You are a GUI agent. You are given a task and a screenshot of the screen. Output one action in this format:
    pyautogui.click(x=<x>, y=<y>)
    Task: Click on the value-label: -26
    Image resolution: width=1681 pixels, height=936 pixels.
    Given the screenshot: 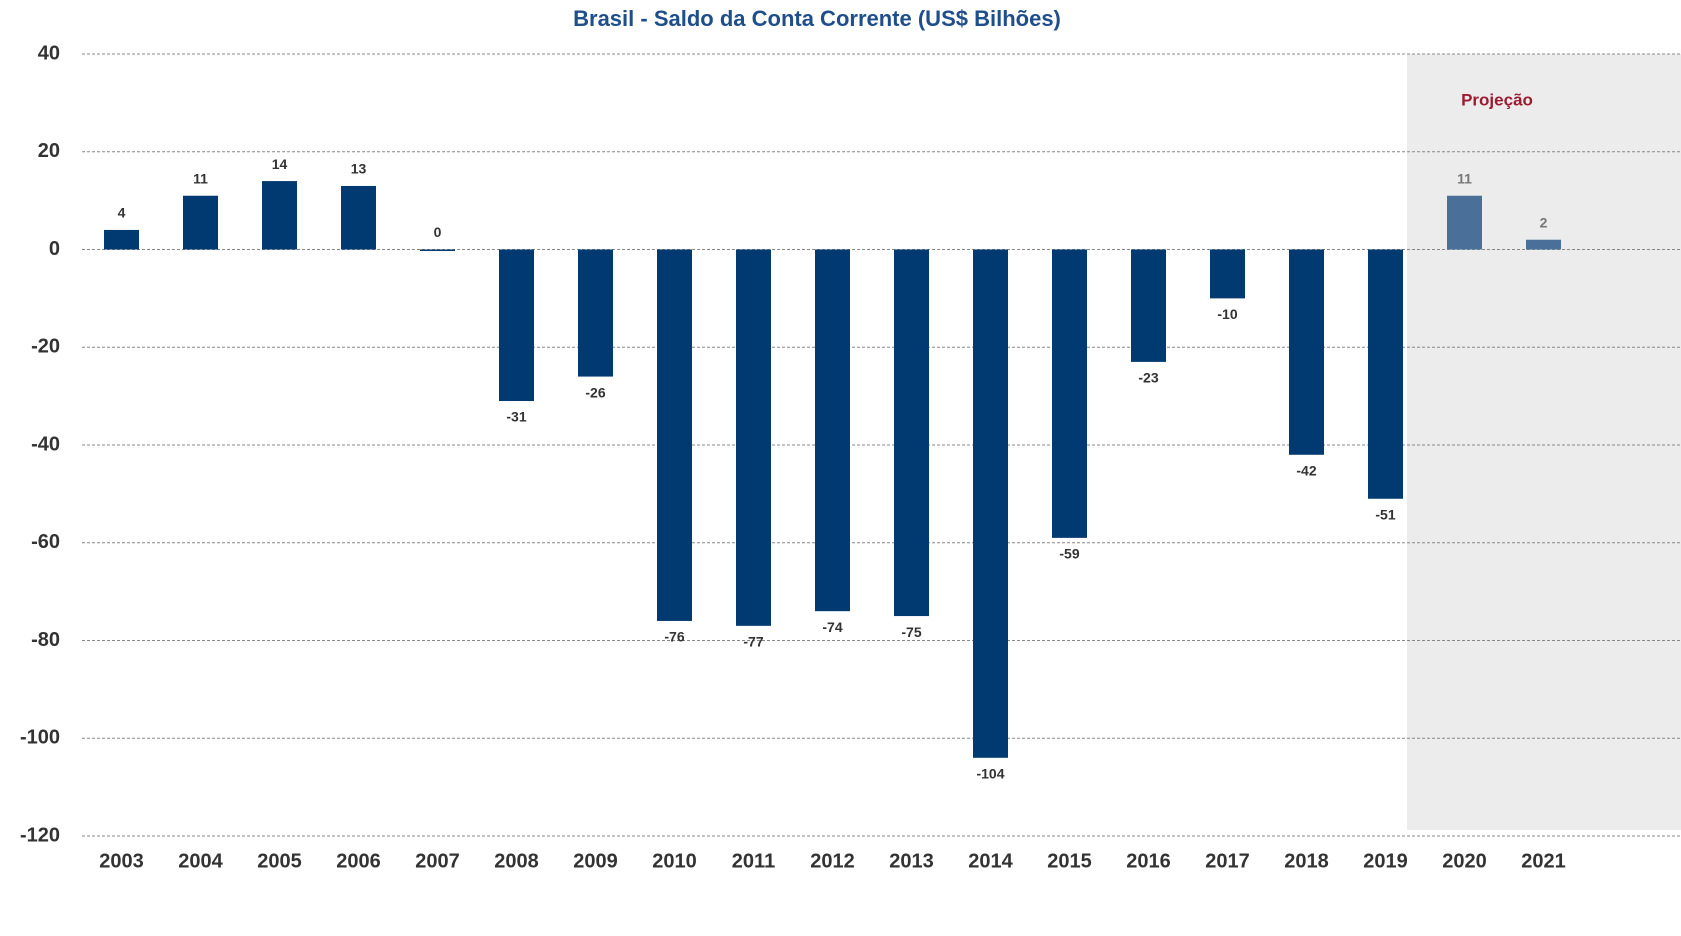 What is the action you would take?
    pyautogui.click(x=595, y=392)
    